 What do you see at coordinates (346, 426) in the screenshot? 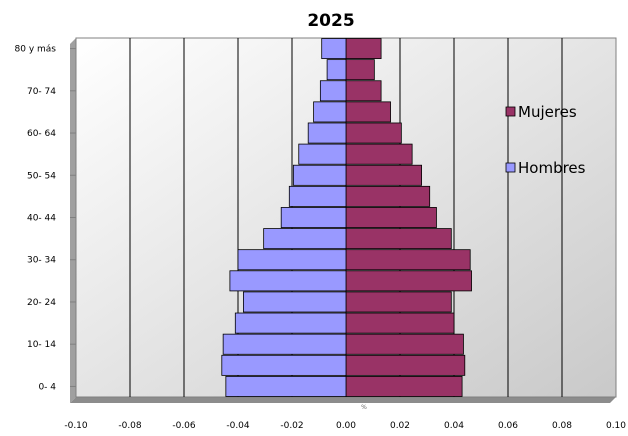
I see `x-tick-label: 0.00` at bounding box center [346, 426].